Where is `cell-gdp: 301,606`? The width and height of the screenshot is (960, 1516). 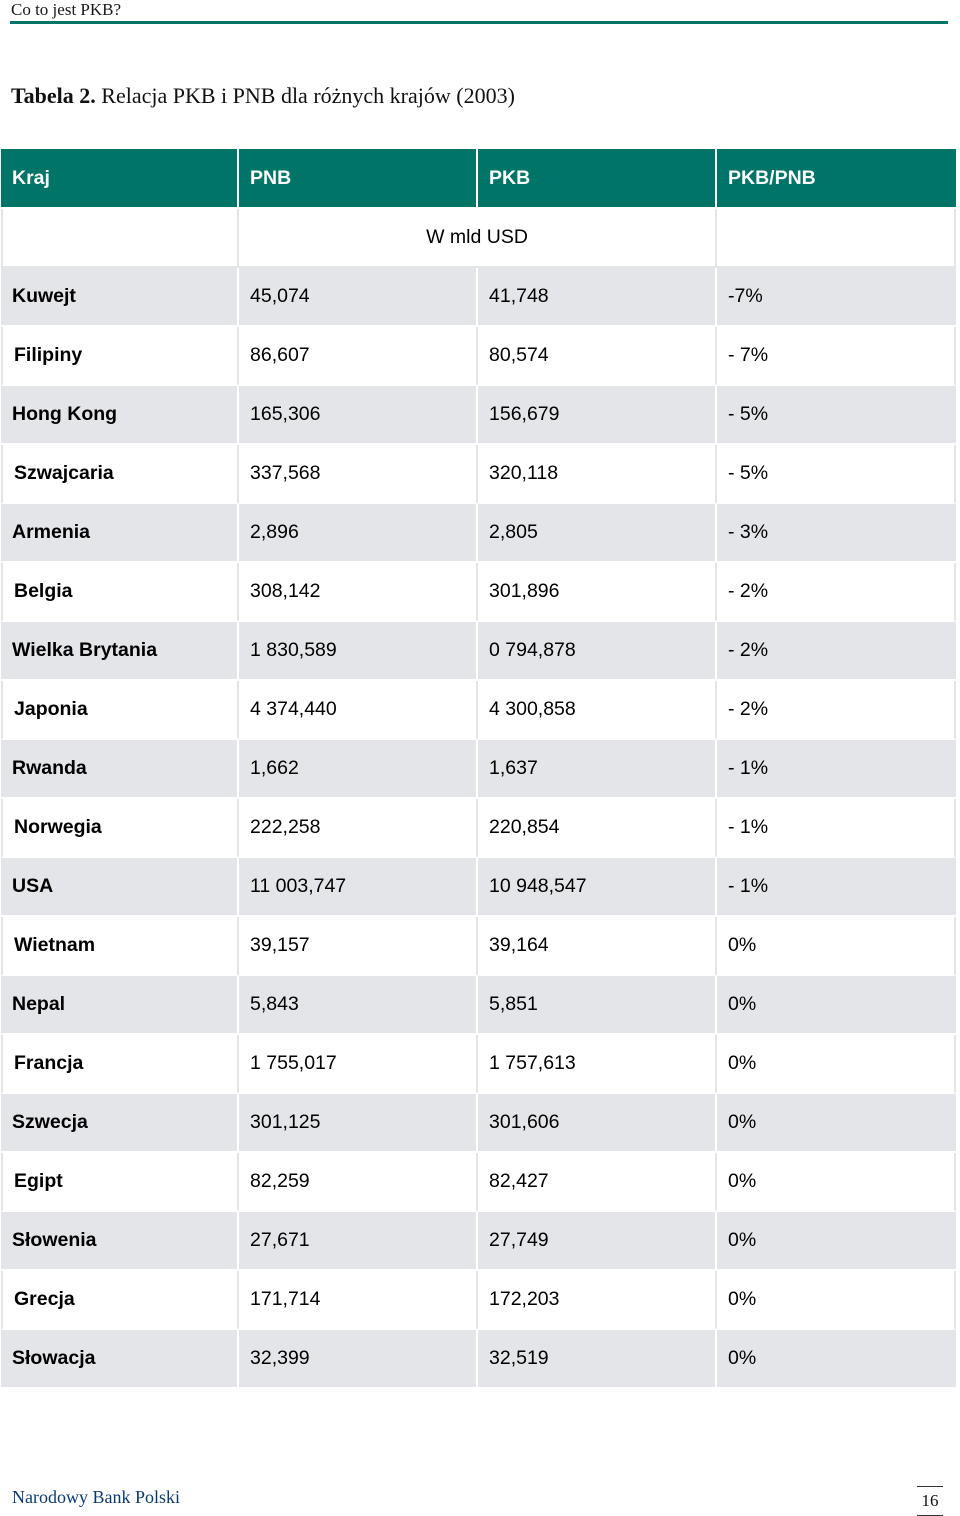
cell-gdp: 301,606 is located at coordinates (597, 1123).